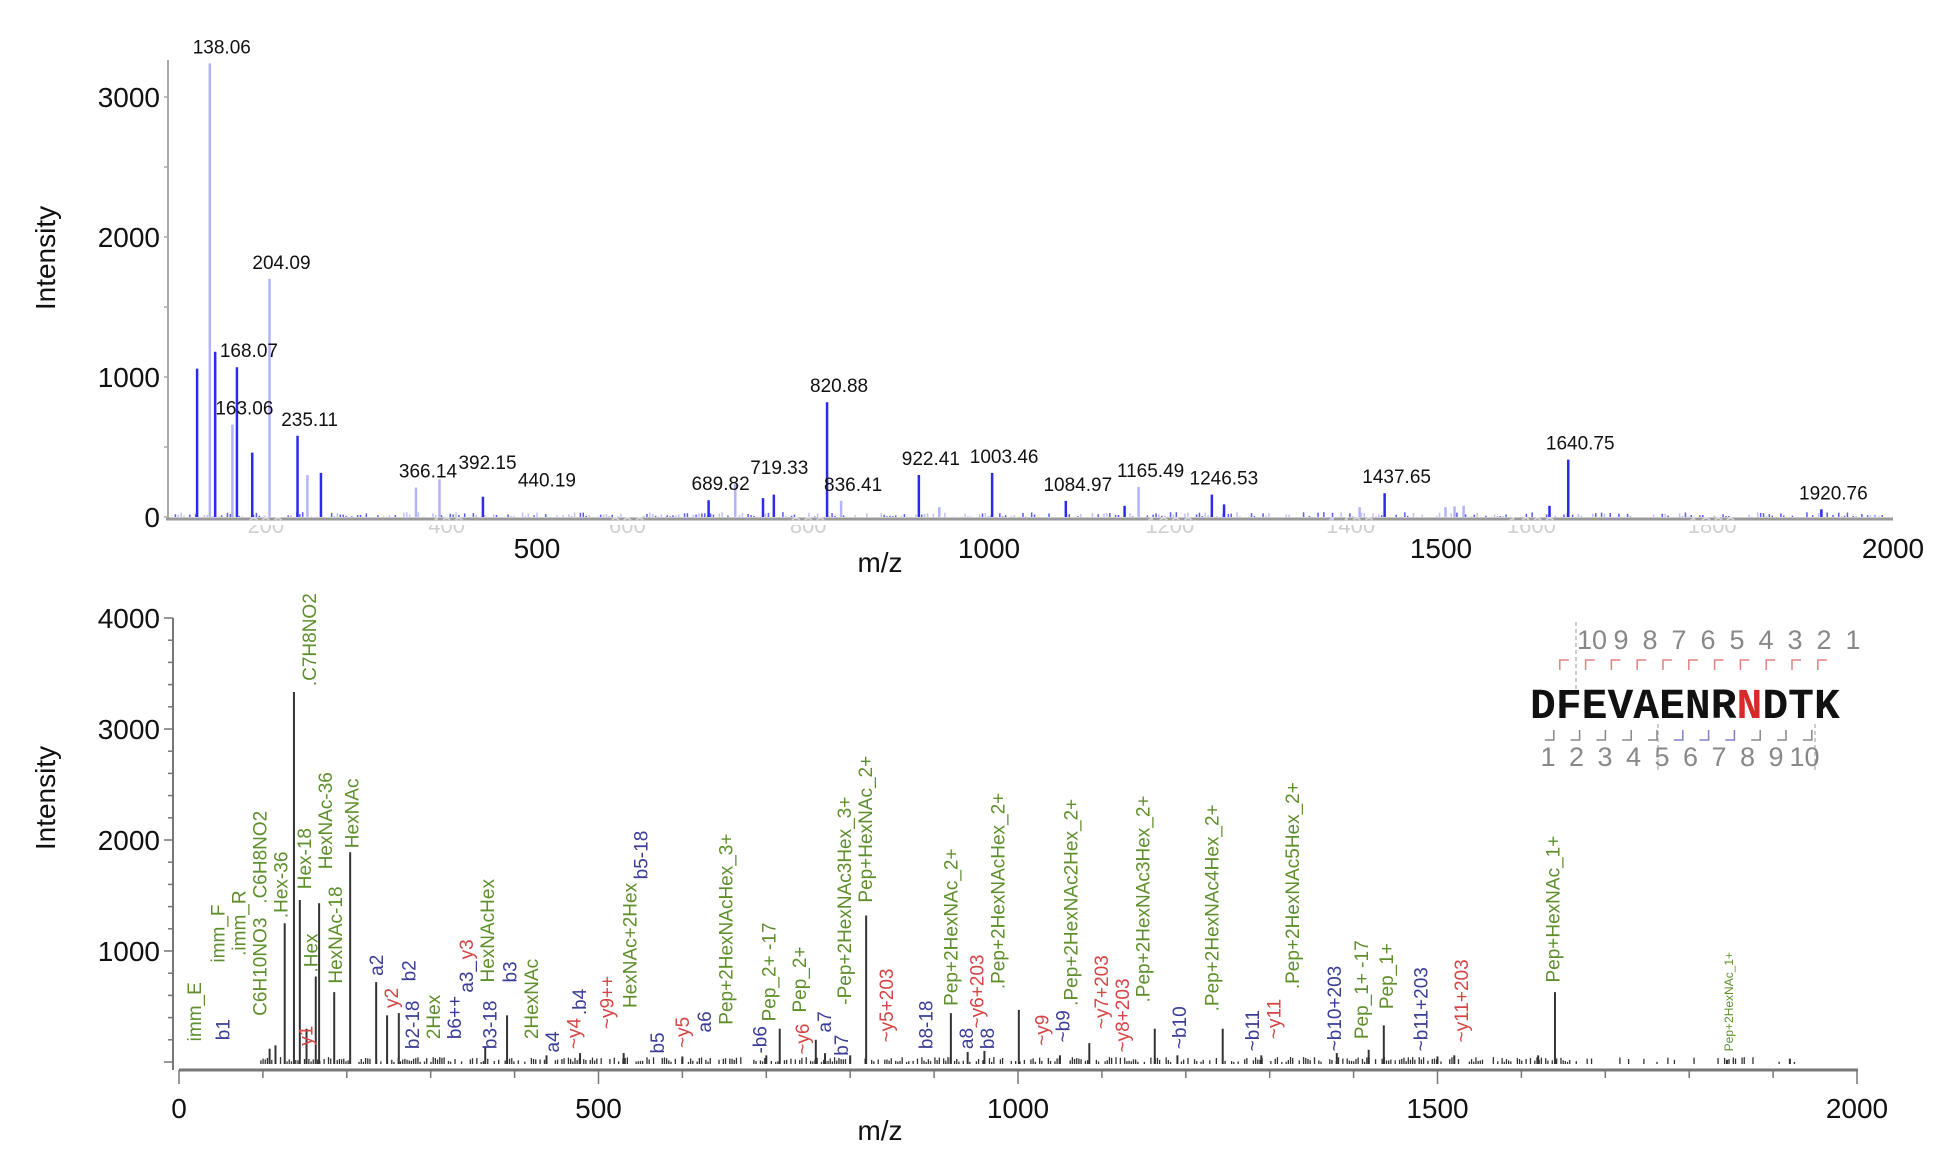 This screenshot has height=1166, width=1959. I want to click on annotation-b-ion: a6, so click(705, 1021).